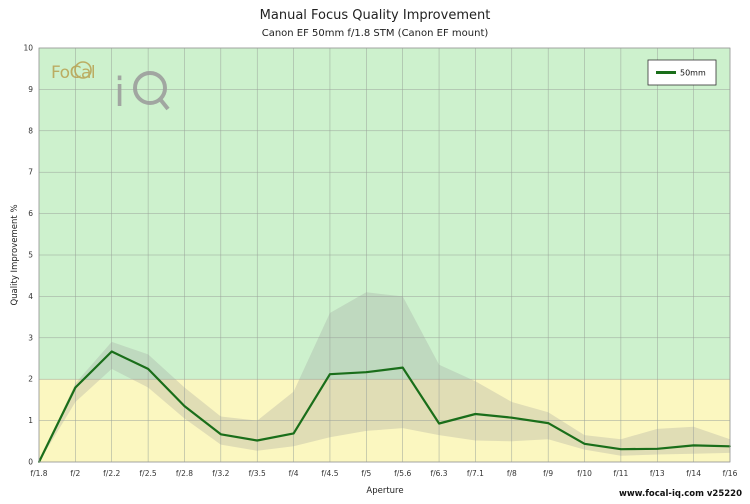  What do you see at coordinates (584, 473) in the screenshot?
I see `x-tick-label: f/10` at bounding box center [584, 473].